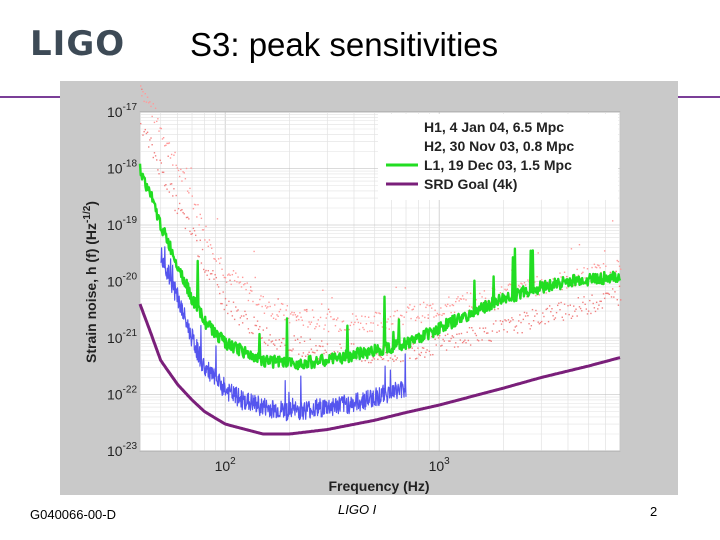  I want to click on y-tick-label: 10-20, so click(122, 281).